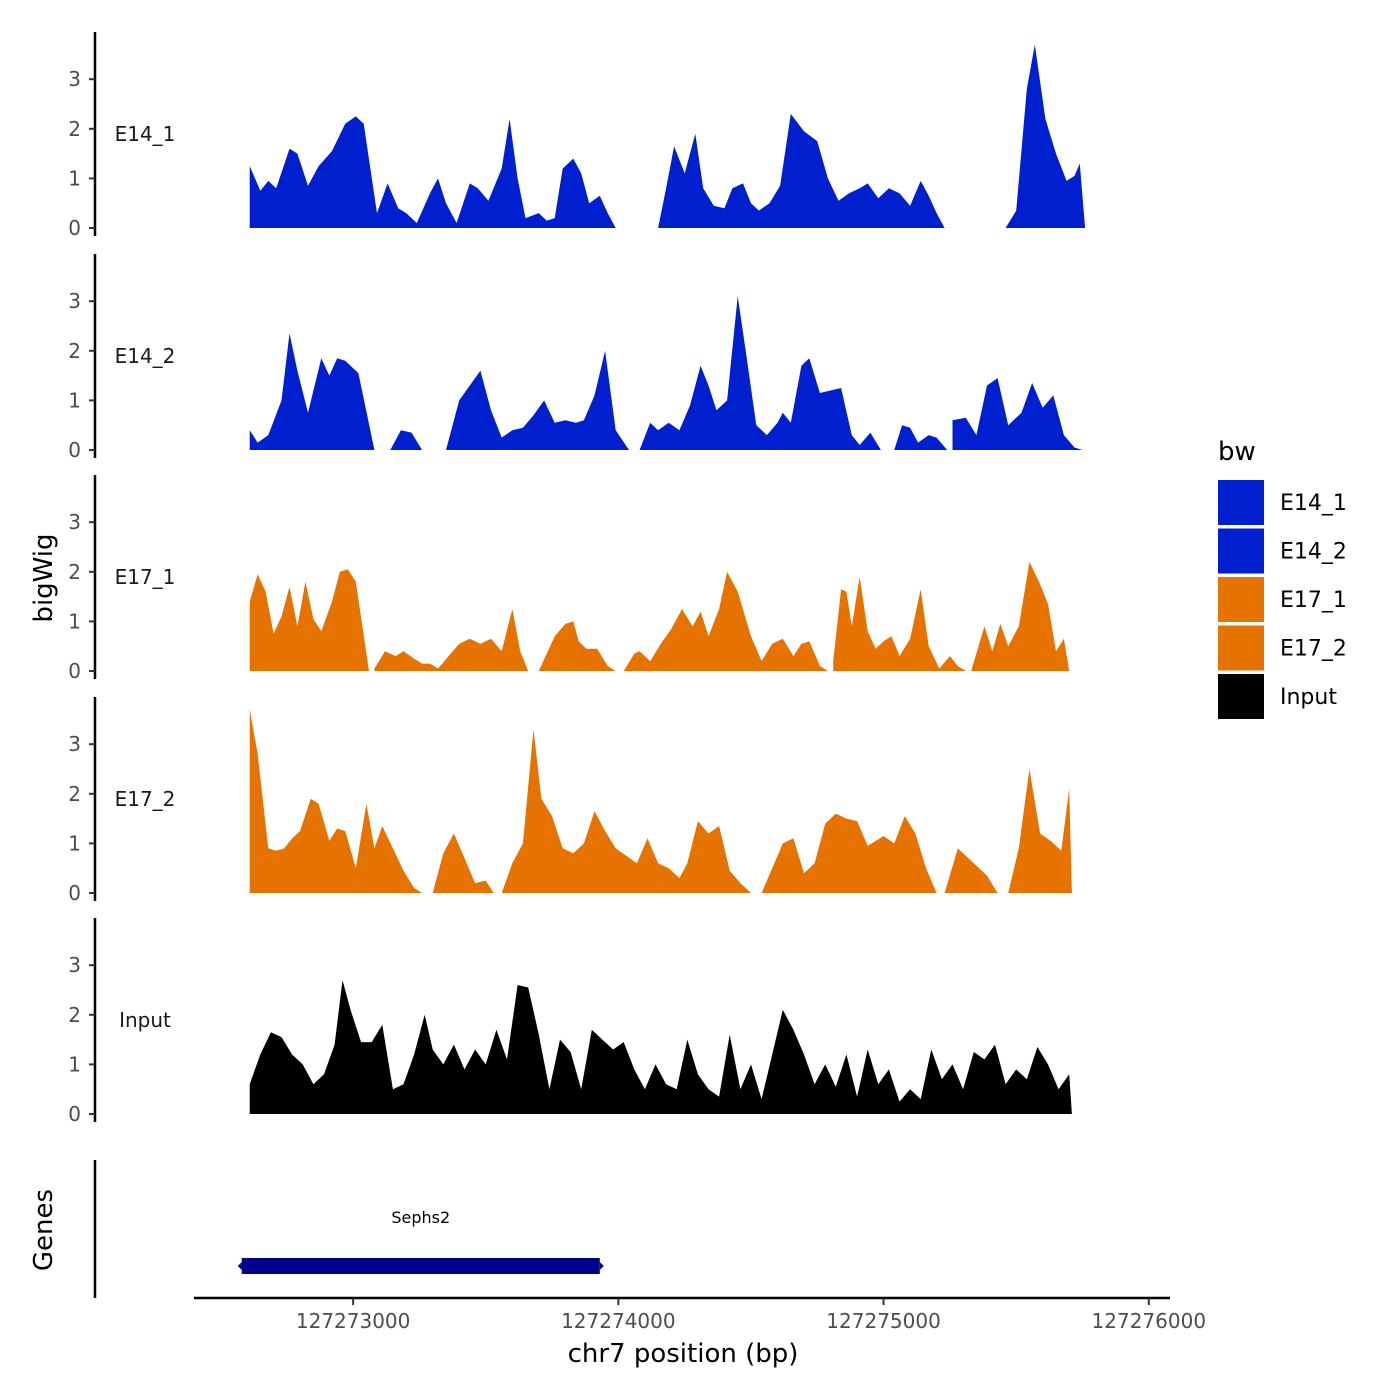 This screenshot has width=1400, height=1400. I want to click on gene-body, so click(420, 1266).